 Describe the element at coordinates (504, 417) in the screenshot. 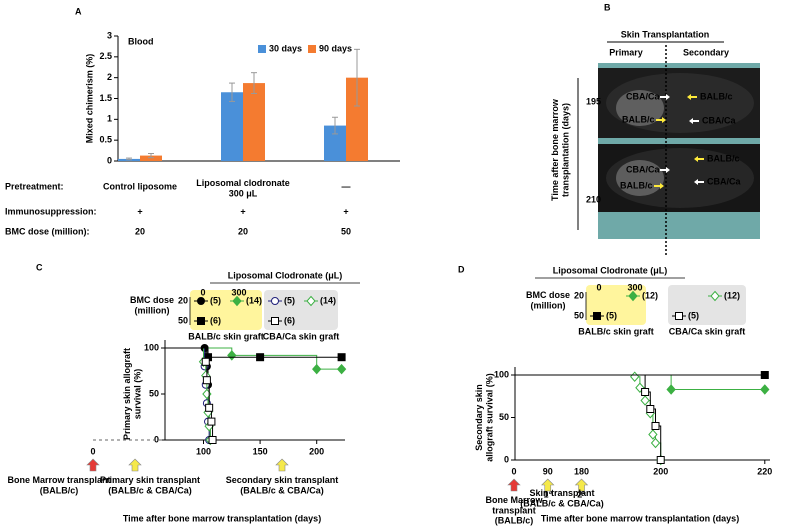

I see `y-tick-label: 50` at that location.